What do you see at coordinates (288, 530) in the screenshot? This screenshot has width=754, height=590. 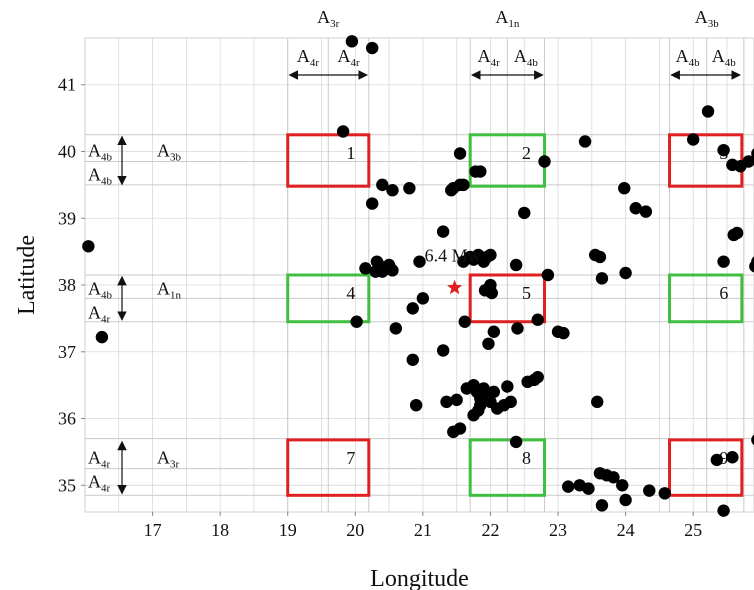 I see `x-tick-label: 19` at bounding box center [288, 530].